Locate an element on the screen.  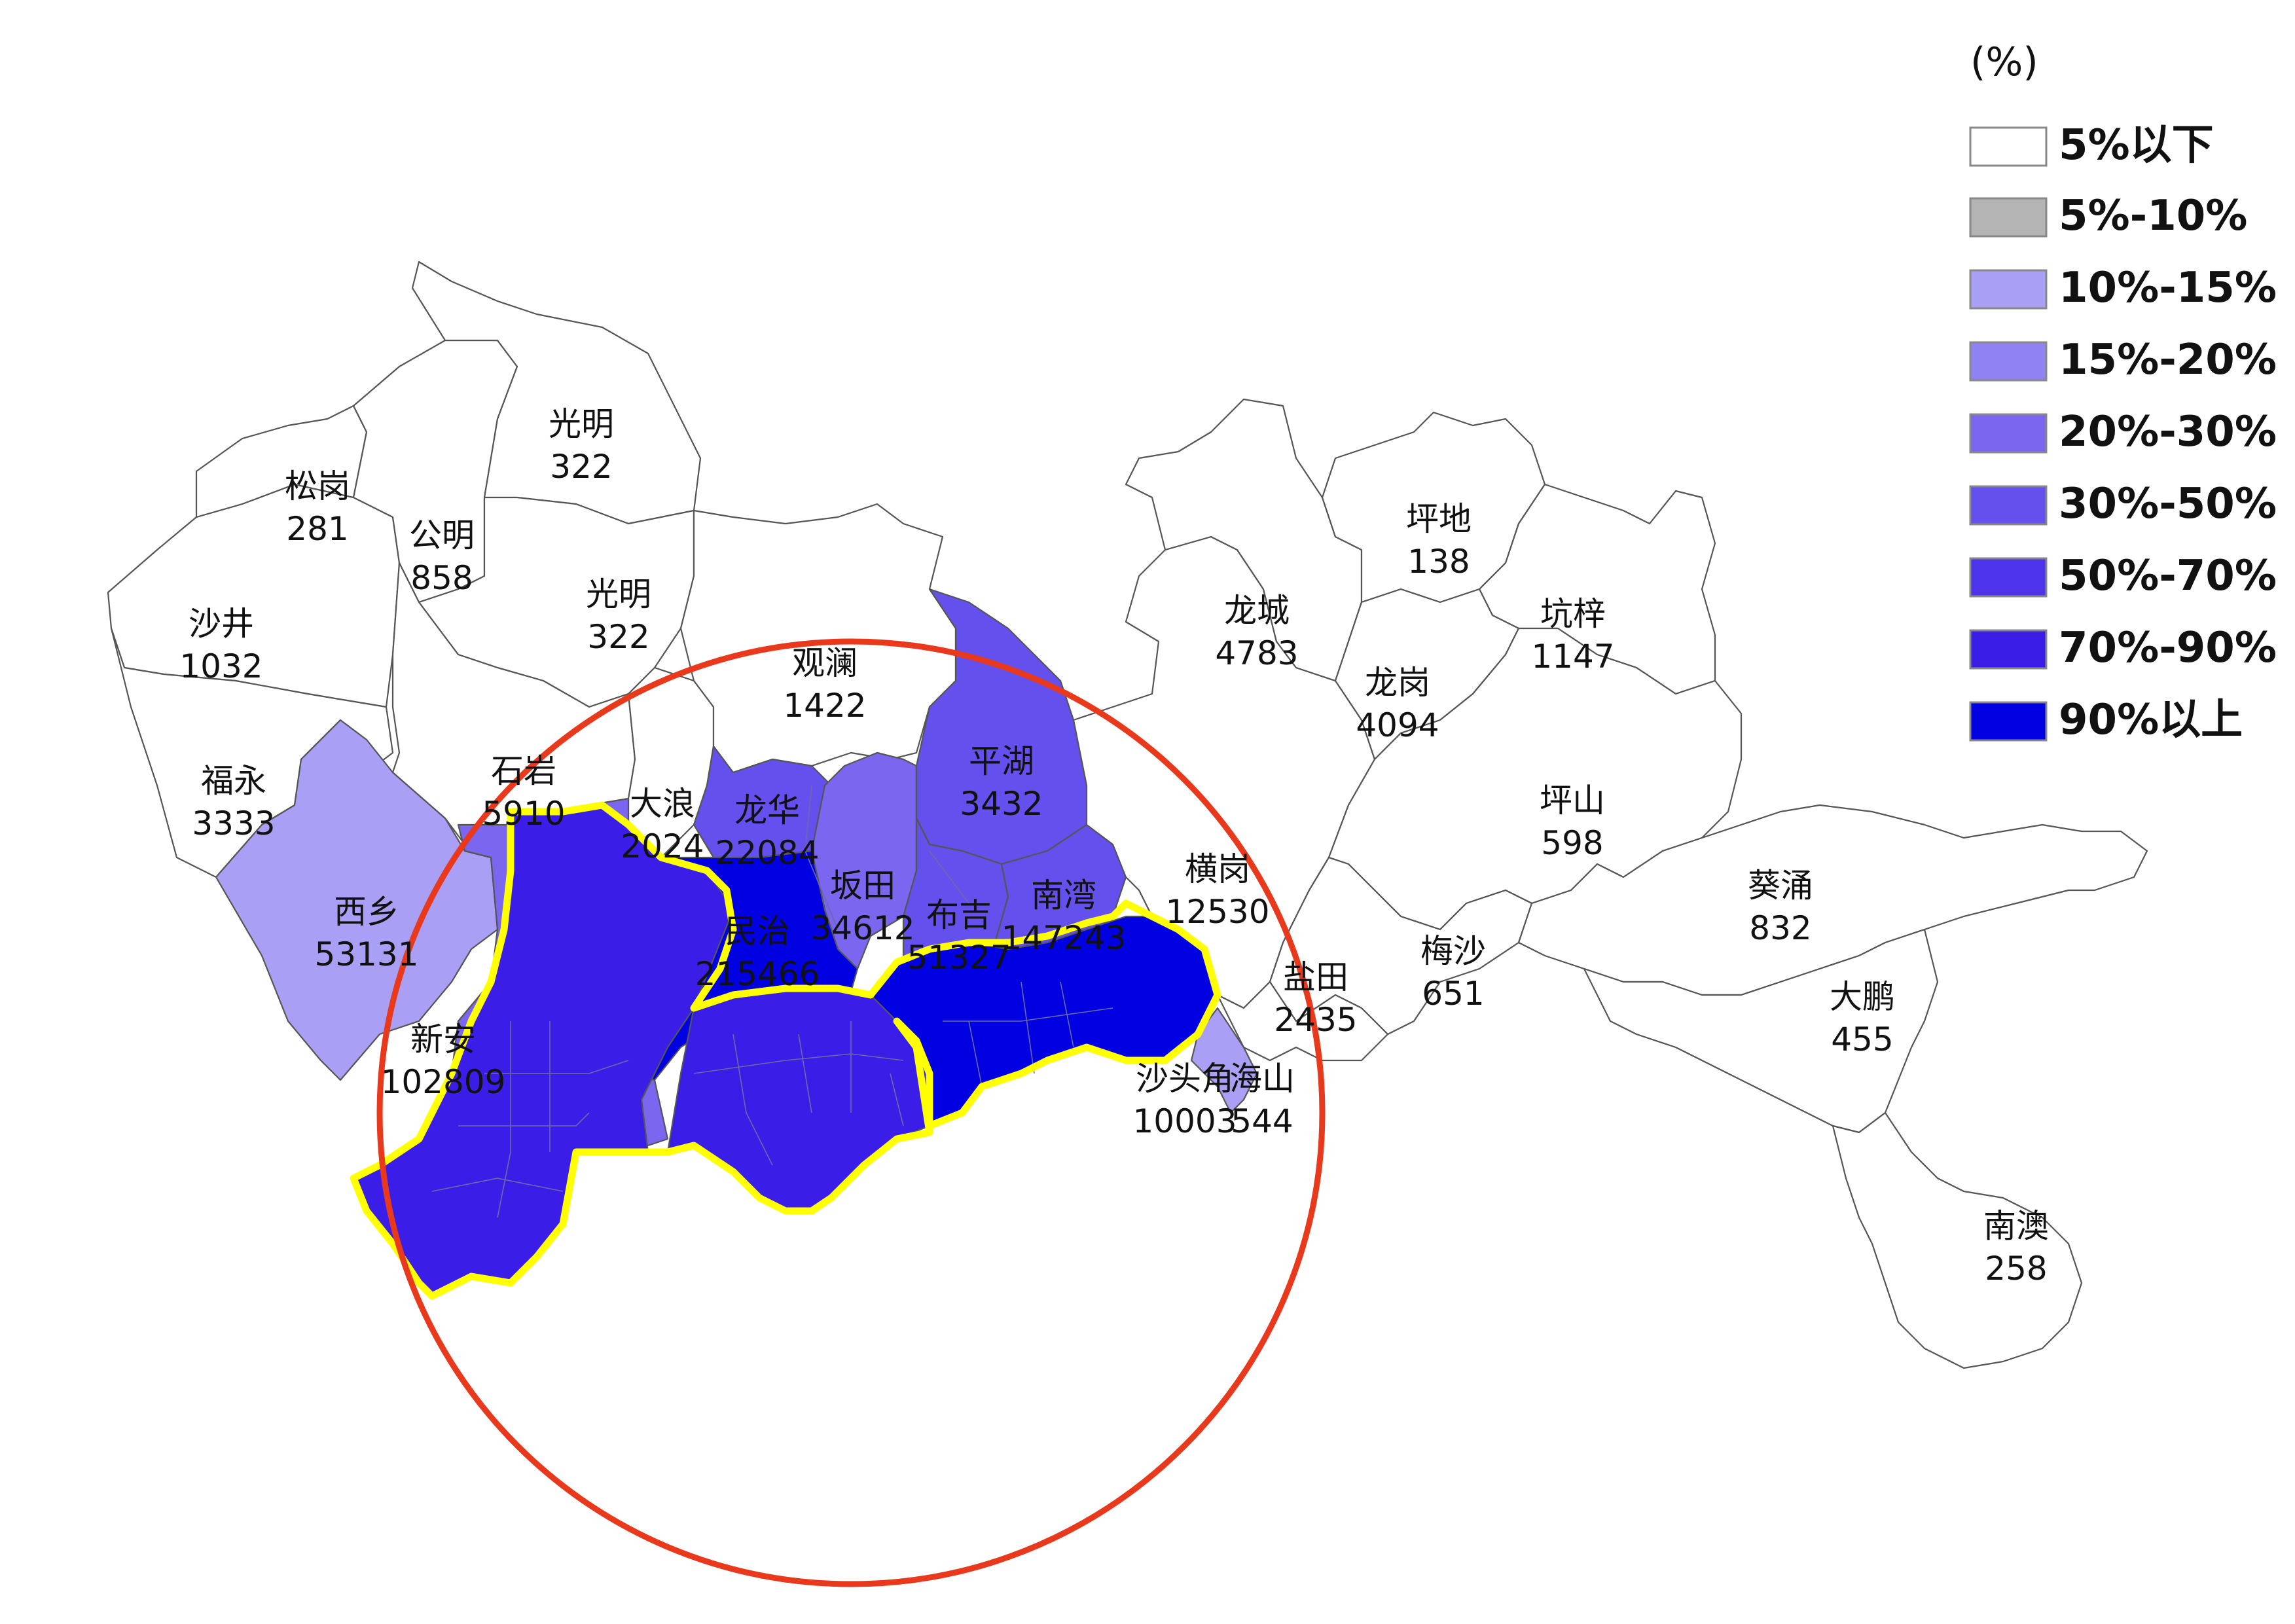
district-yantian is located at coordinates (1303, 1021).